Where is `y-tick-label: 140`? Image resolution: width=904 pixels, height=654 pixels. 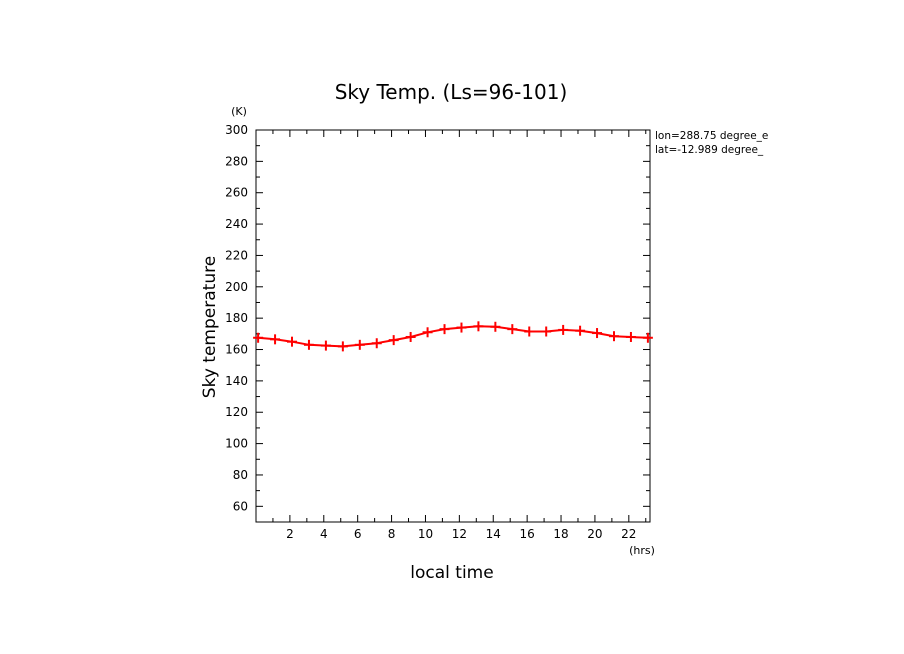 y-tick-label: 140 is located at coordinates (236, 381).